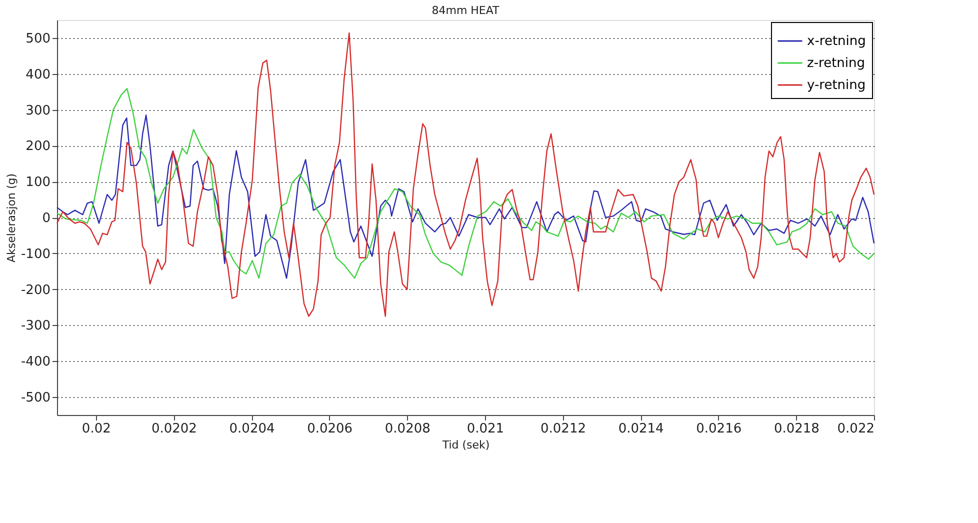  Describe the element at coordinates (252, 429) in the screenshot. I see `x-tick-label: 0.0204` at that location.